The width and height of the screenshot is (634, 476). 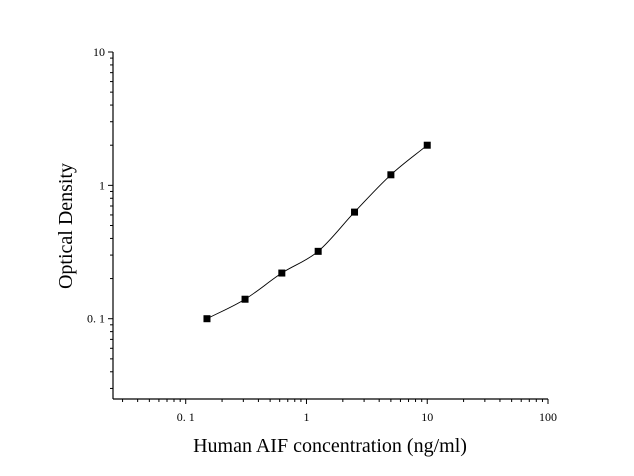 What do you see at coordinates (66, 226) in the screenshot?
I see `y-axis-title: Optical Density` at bounding box center [66, 226].